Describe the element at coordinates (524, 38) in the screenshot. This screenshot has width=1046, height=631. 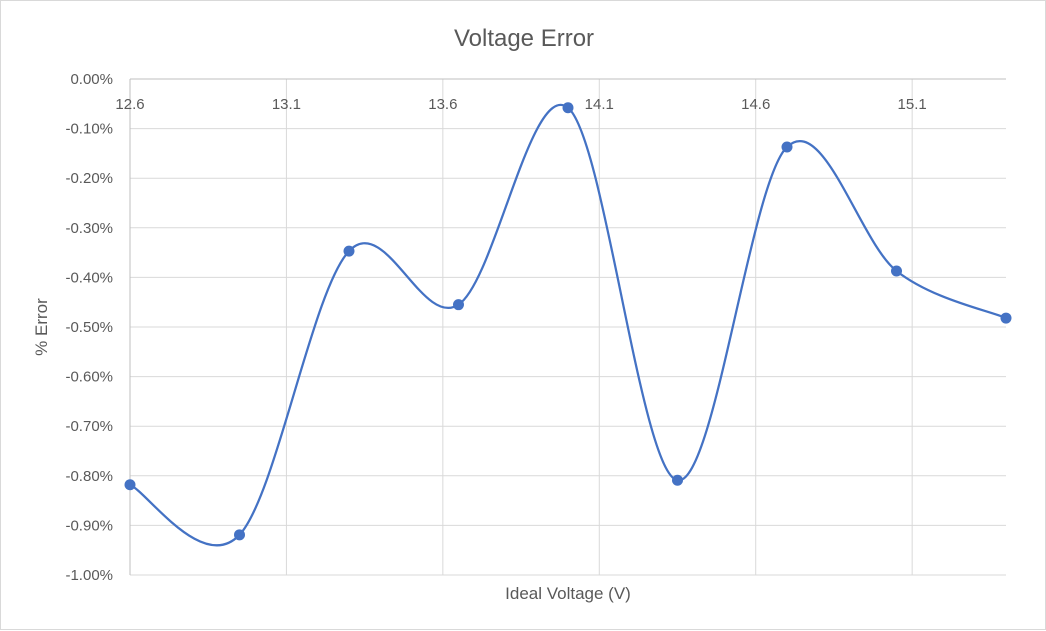
I see `chart-title: Voltage Error` at that location.